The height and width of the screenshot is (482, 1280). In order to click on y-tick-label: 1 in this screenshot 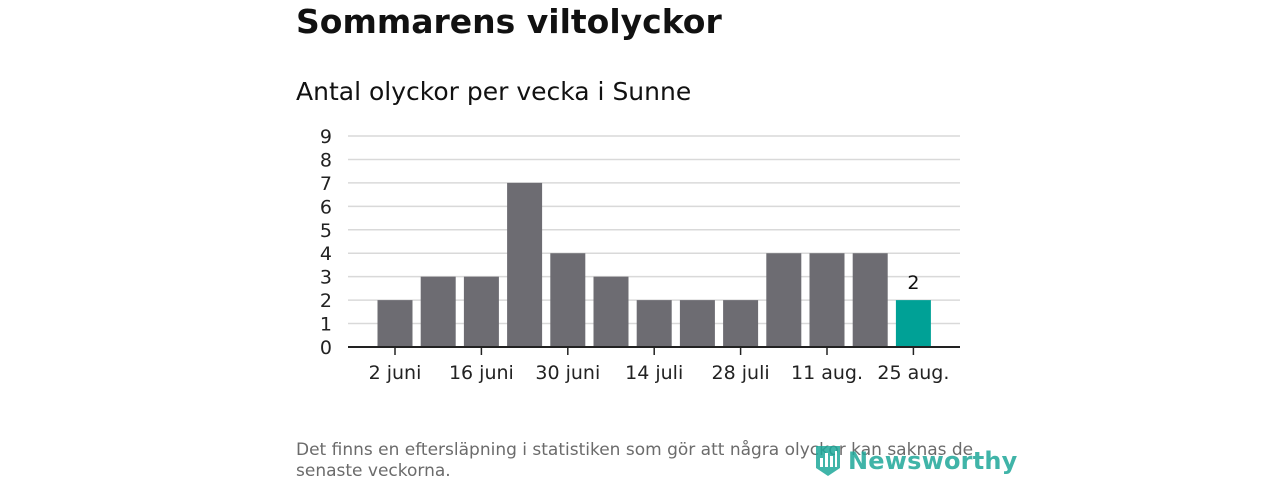, I will do `click(326, 325)`.